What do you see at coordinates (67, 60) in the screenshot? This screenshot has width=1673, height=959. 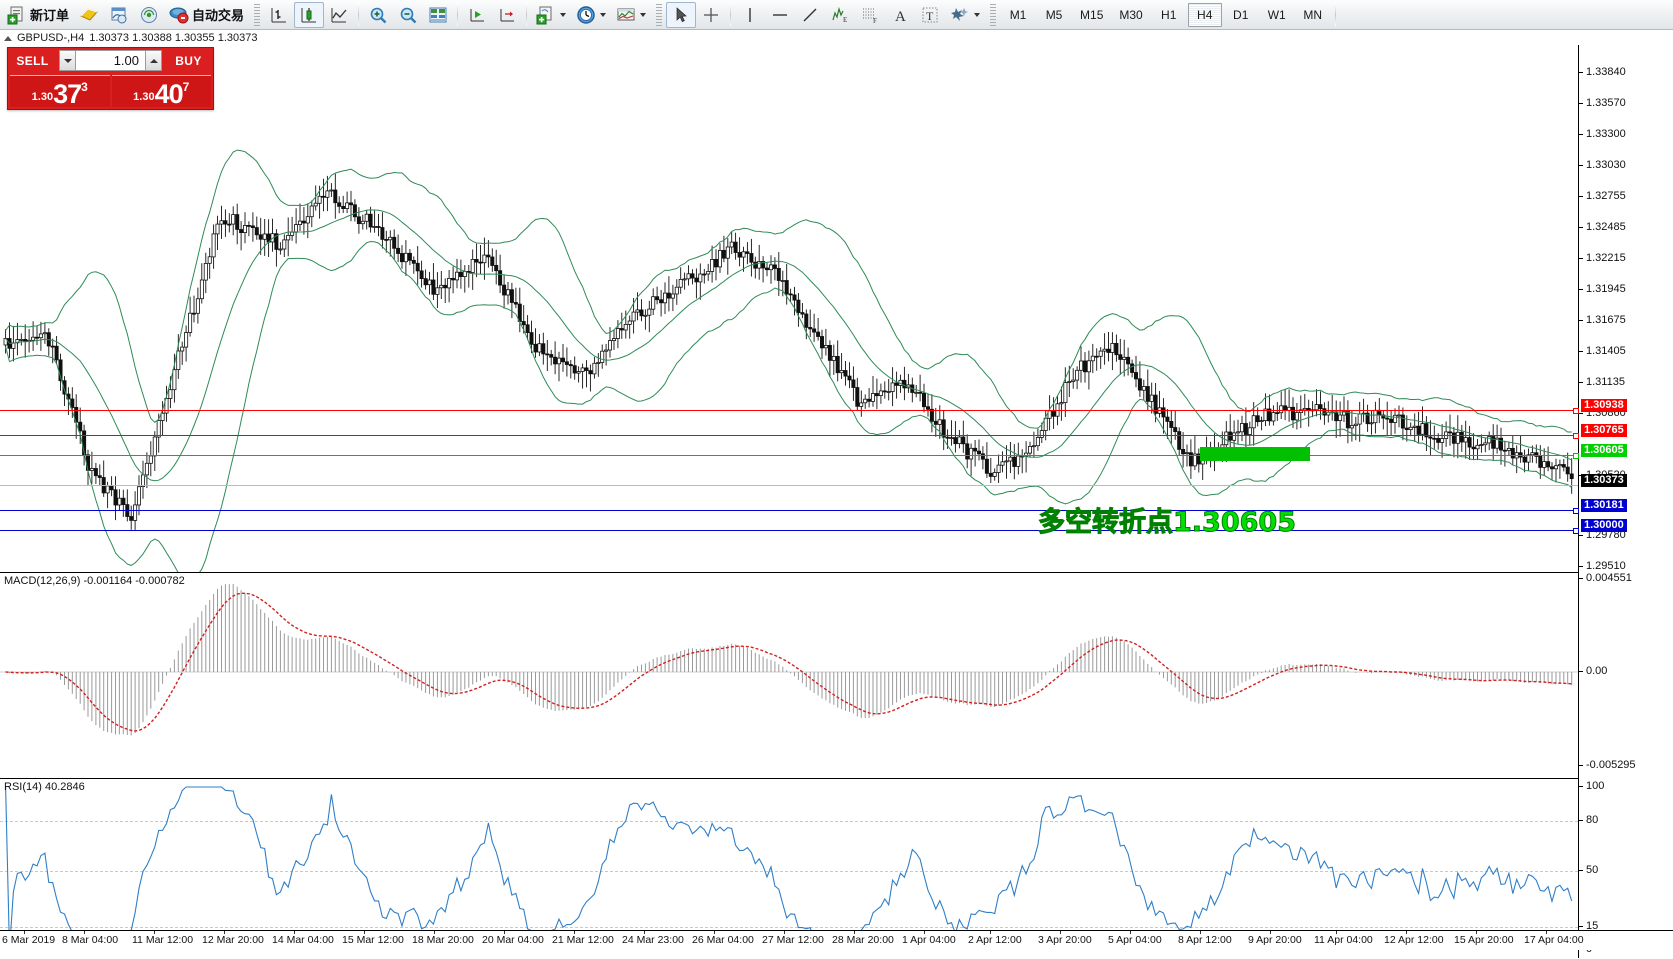 I see `volume-decrement-button` at bounding box center [67, 60].